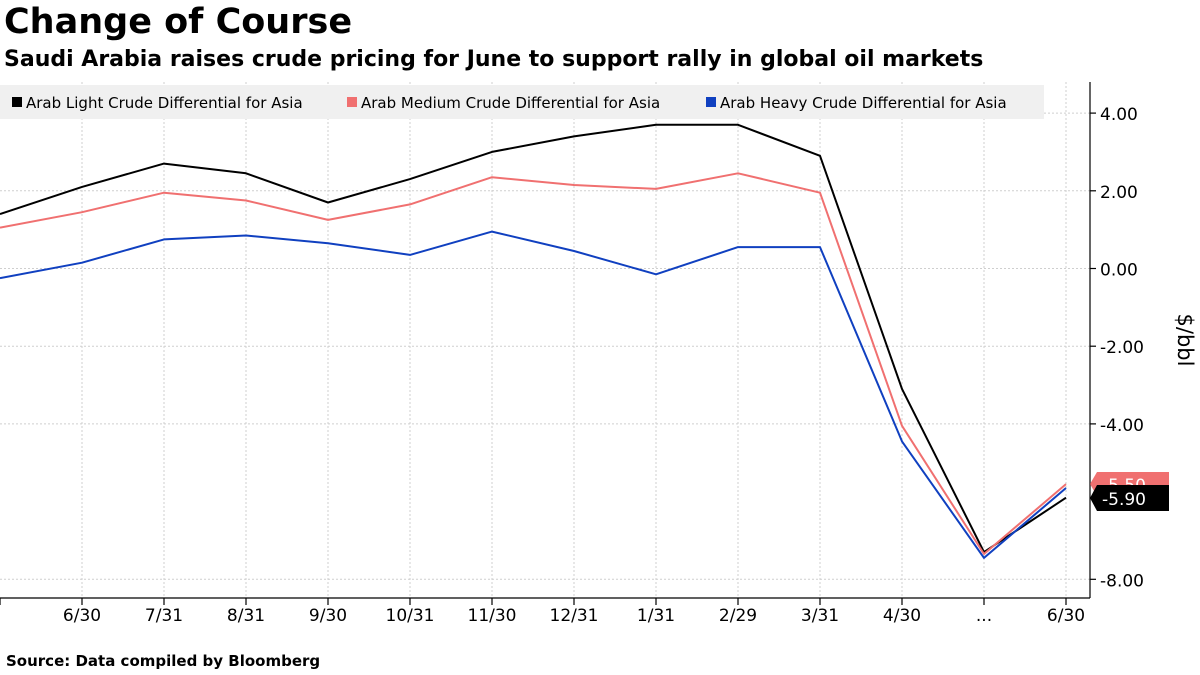 This screenshot has width=1200, height=675. Describe the element at coordinates (863, 103) in the screenshot. I see `legend-label: Arab Heavy Crude Differential for Asia` at that location.